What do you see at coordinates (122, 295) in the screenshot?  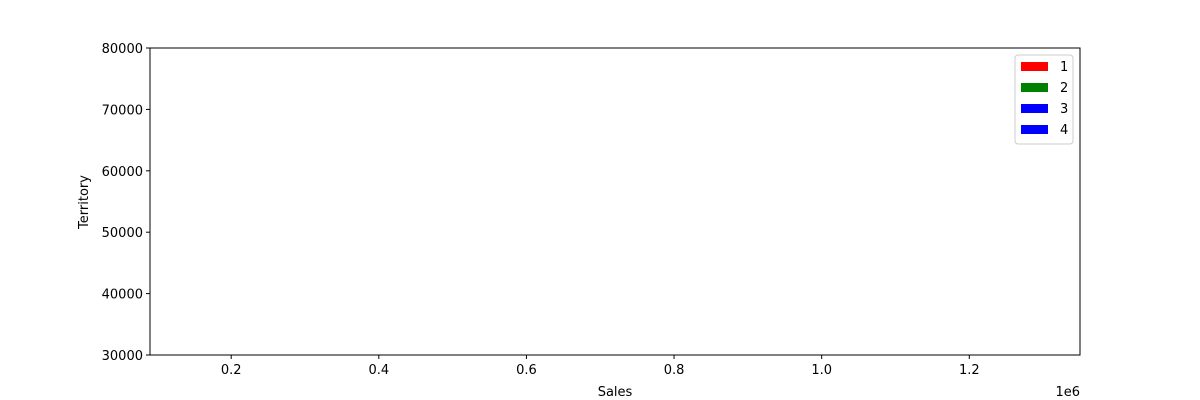 I see `y-tick-label: 40000` at bounding box center [122, 295].